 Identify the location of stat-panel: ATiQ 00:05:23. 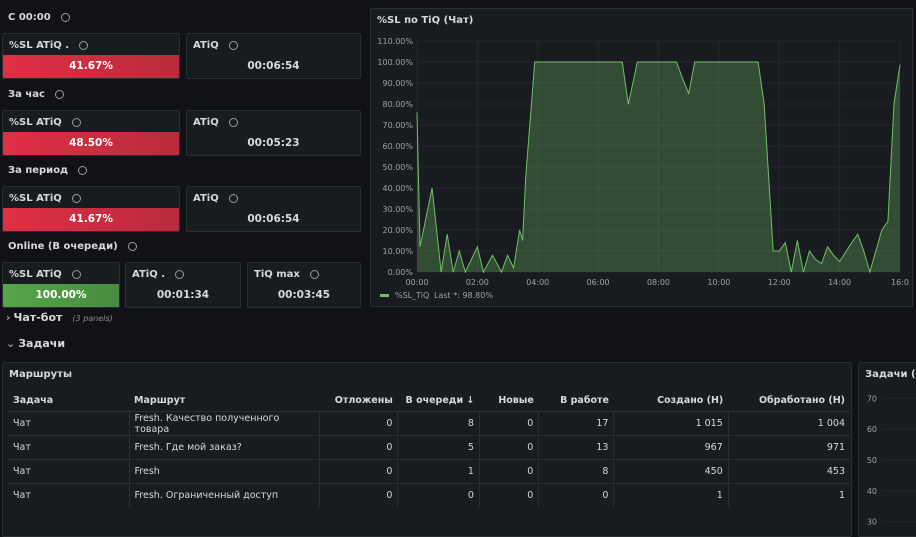
(273, 133).